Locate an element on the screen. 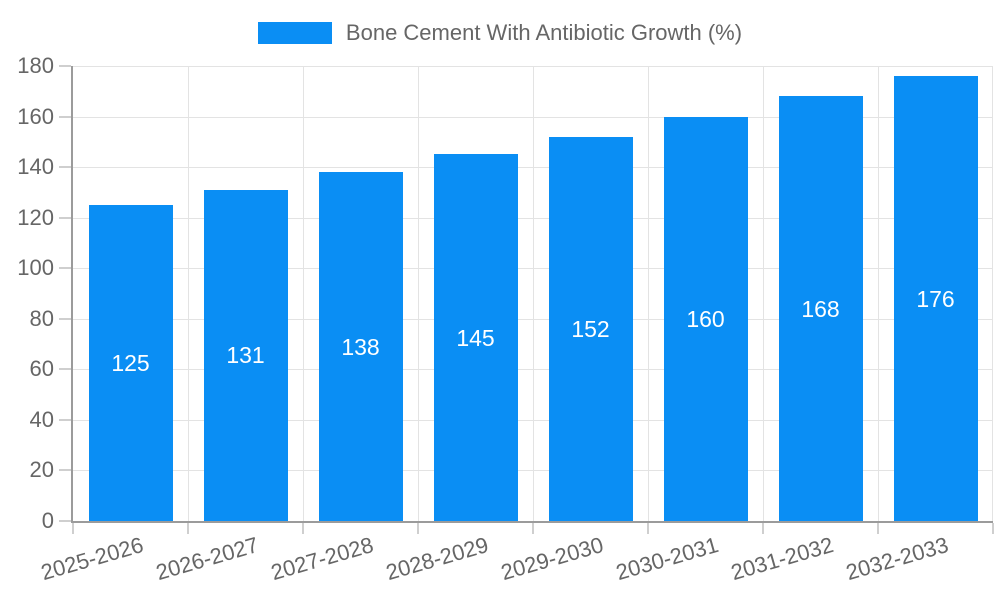  bar-value-label: 176 is located at coordinates (935, 298).